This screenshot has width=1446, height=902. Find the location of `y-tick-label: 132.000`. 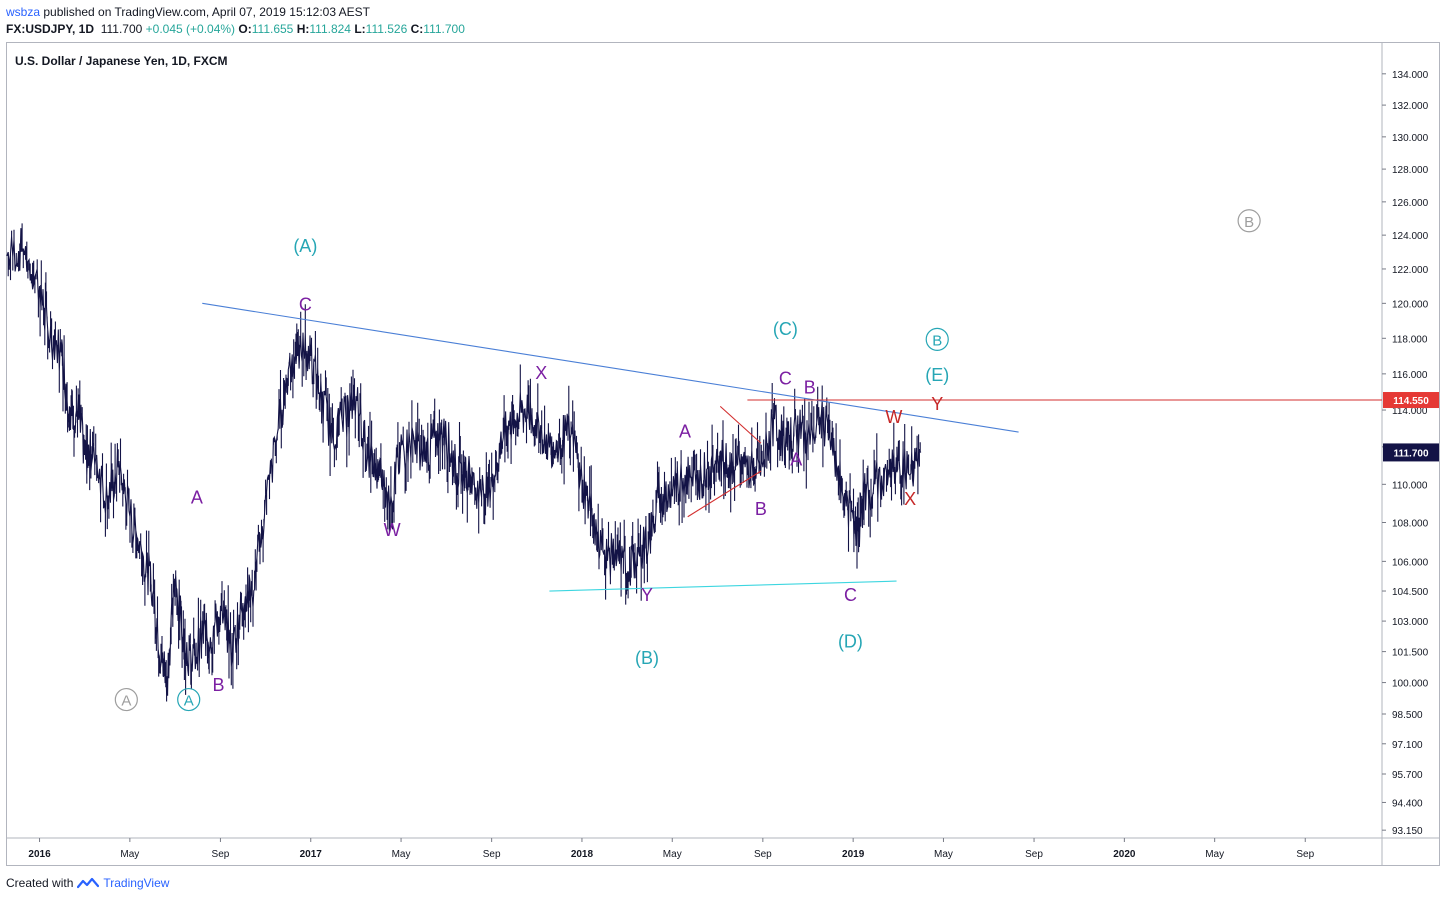

y-tick-label: 132.000 is located at coordinates (1410, 106).